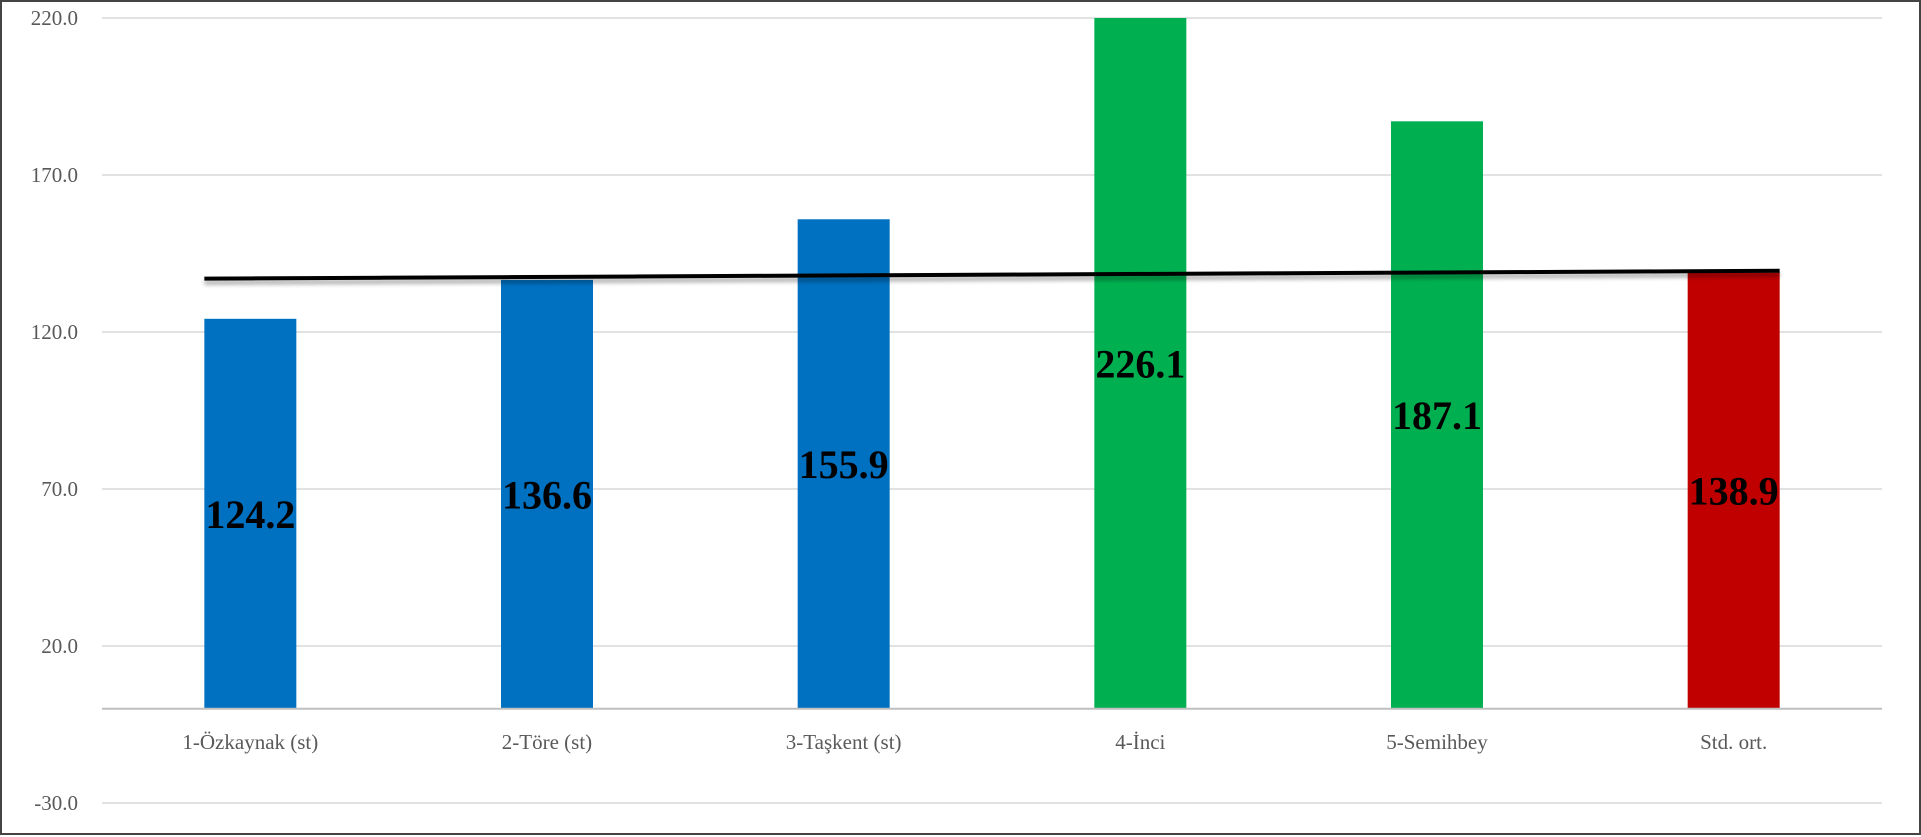 The width and height of the screenshot is (1921, 837). I want to click on data-label: 187.1, so click(1437, 415).